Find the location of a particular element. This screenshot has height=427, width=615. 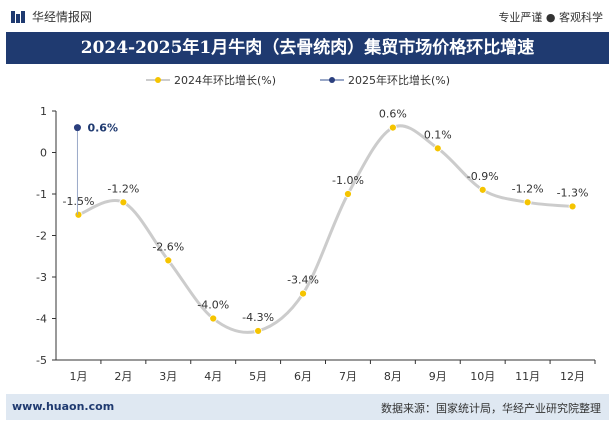

legend: 2024年环比增长(%) 2025年环比增长(%) is located at coordinates (307, 82).